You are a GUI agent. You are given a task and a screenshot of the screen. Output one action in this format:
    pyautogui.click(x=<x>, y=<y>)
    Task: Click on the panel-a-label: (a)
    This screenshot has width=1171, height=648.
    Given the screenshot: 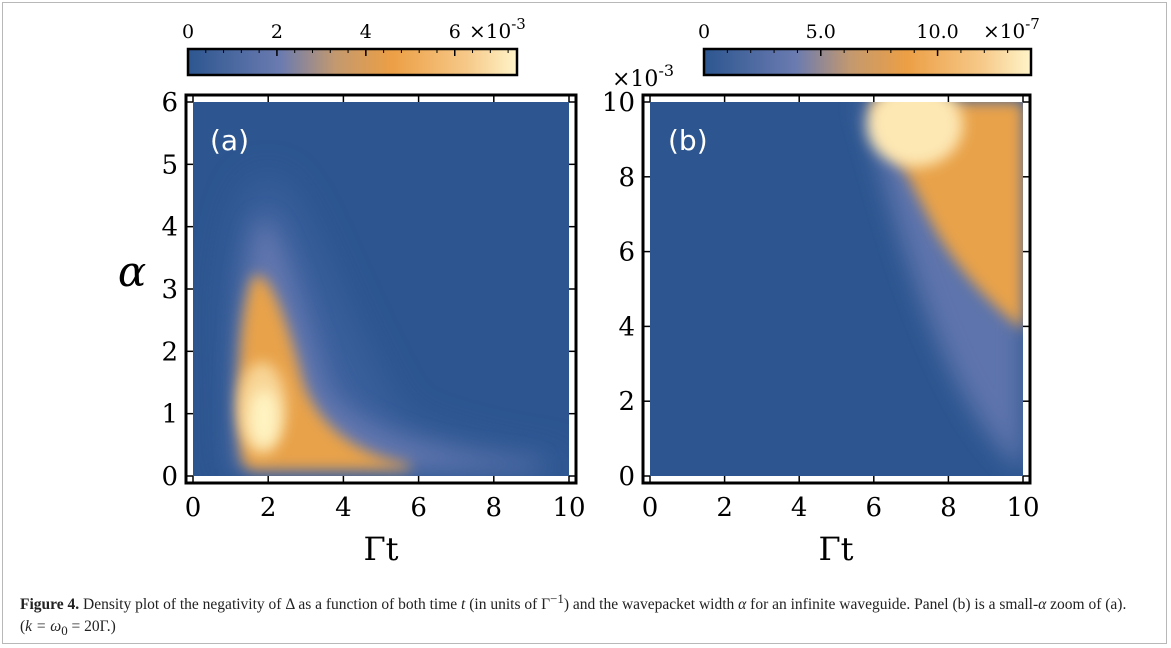 What is the action you would take?
    pyautogui.click(x=229, y=140)
    